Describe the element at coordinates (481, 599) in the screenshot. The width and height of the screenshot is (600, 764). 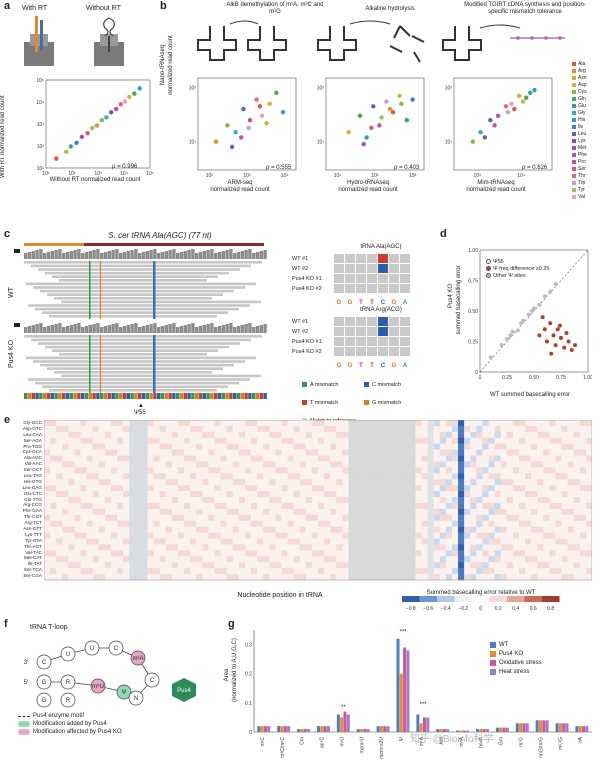
I see `colorbar-segment` at that location.